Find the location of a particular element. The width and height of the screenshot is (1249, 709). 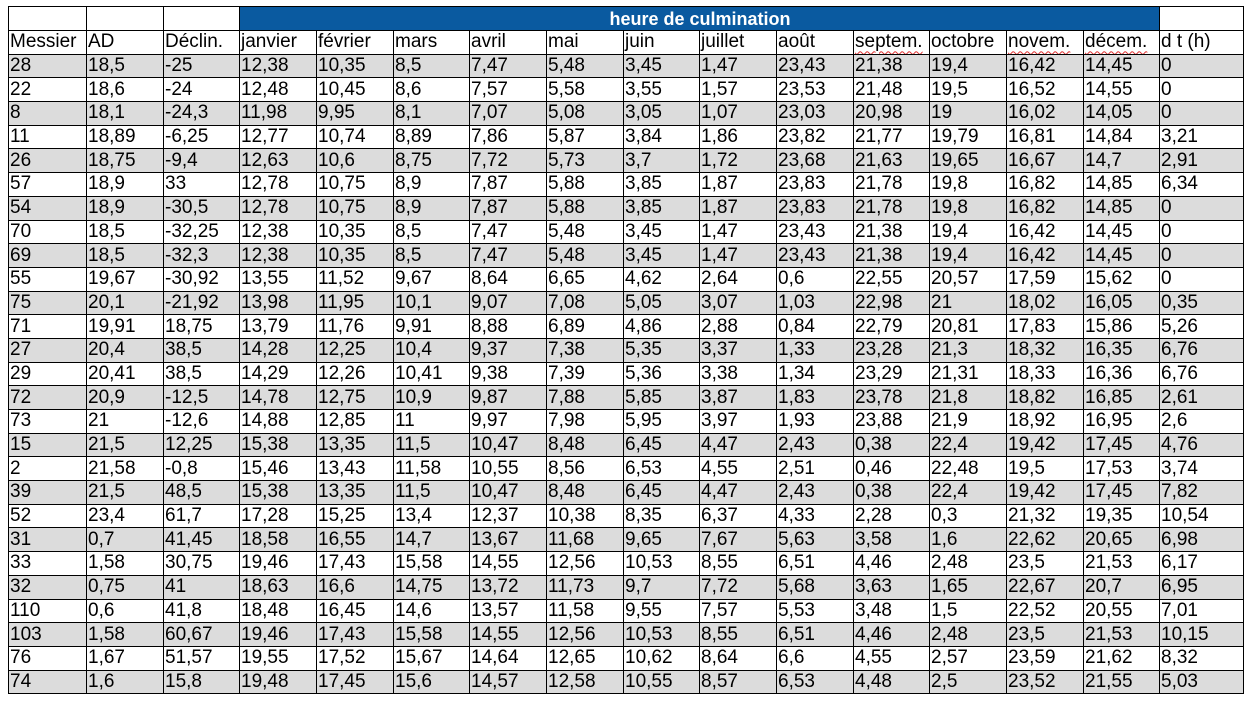

cell-janvier: 13,55 is located at coordinates (278, 279).